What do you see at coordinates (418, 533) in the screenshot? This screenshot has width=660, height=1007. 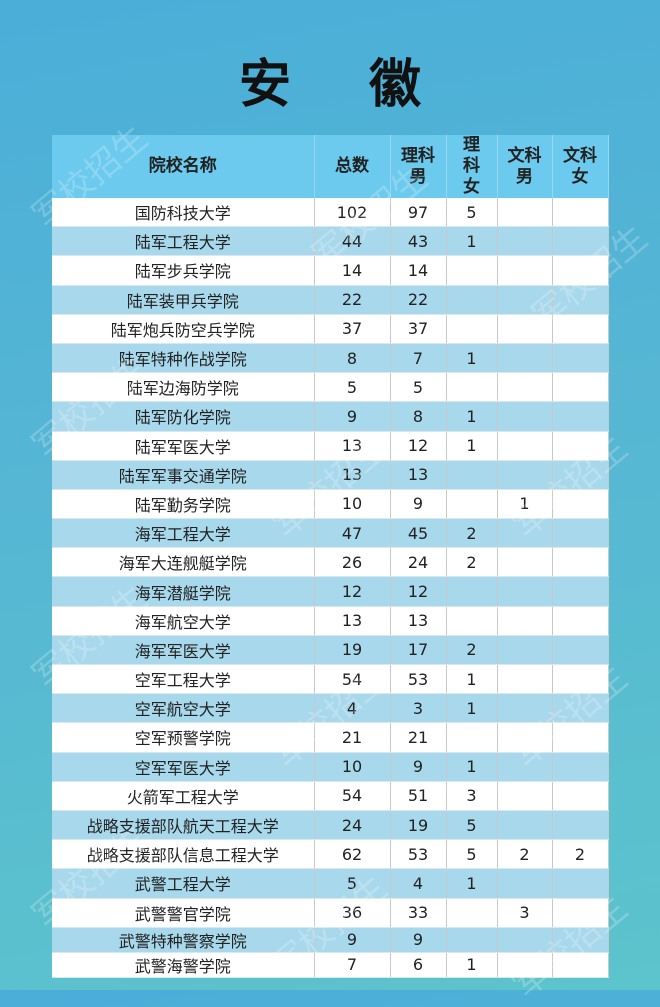 I see `count-cell: 45` at bounding box center [418, 533].